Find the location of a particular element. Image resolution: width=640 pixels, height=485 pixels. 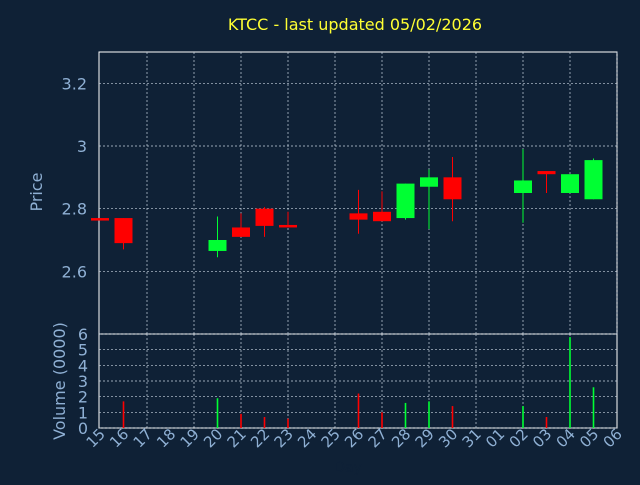

day-tick-label: 23 is located at coordinates (284, 438).